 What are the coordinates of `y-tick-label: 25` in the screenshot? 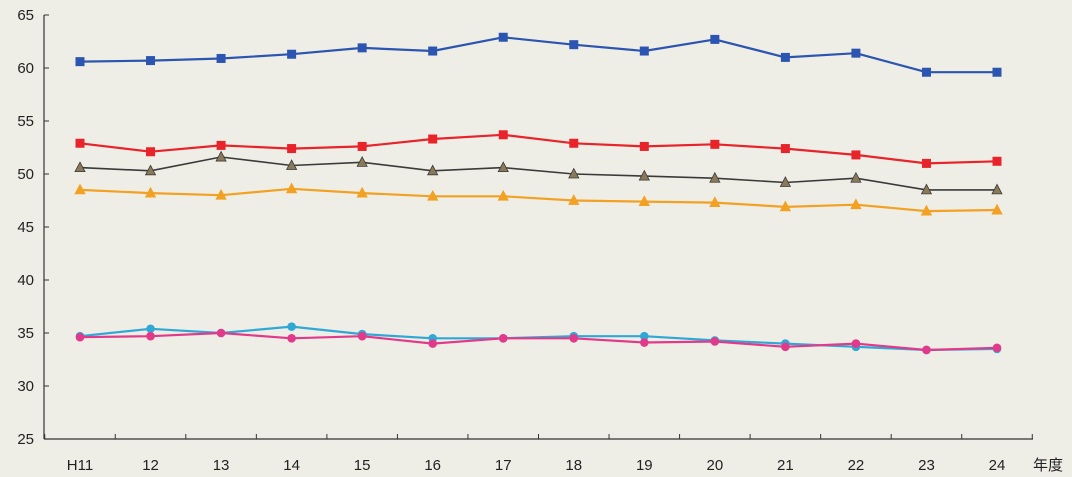 It's located at (25, 439).